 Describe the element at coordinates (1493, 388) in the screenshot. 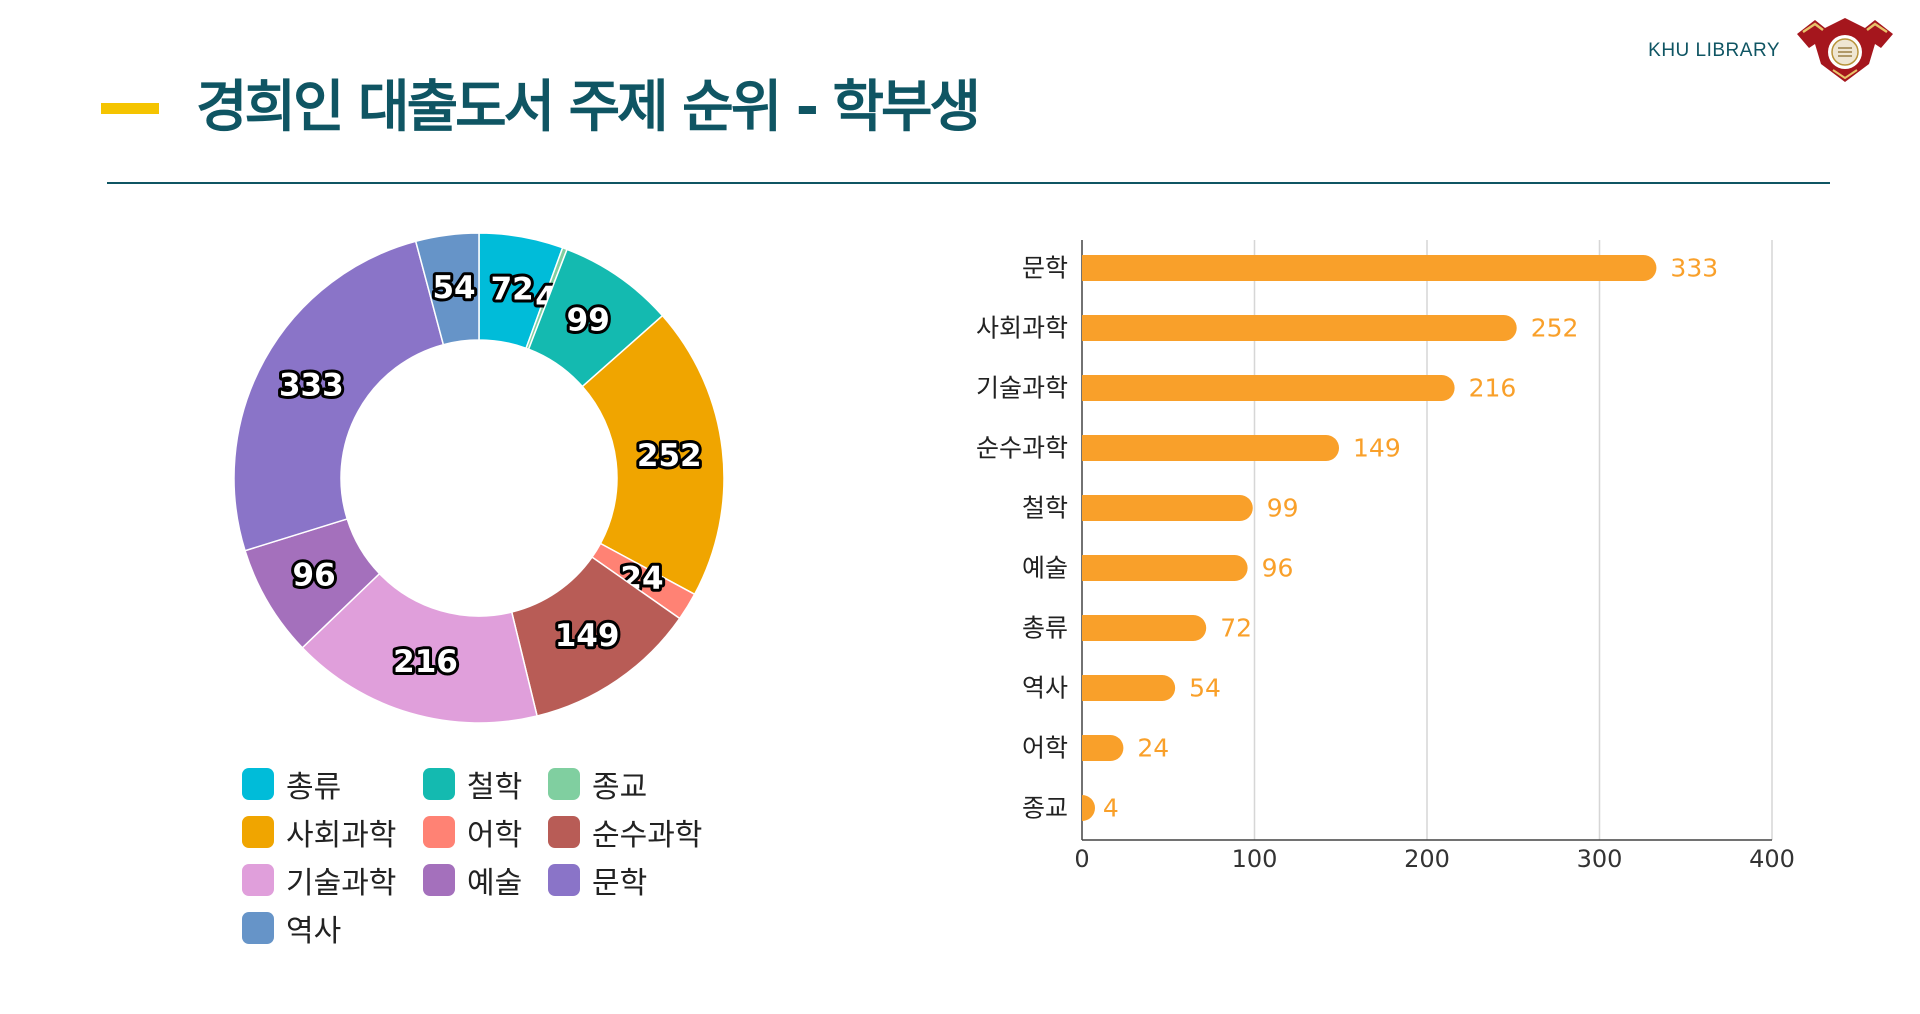

I see `bar-value-label-기술과학: 216` at that location.